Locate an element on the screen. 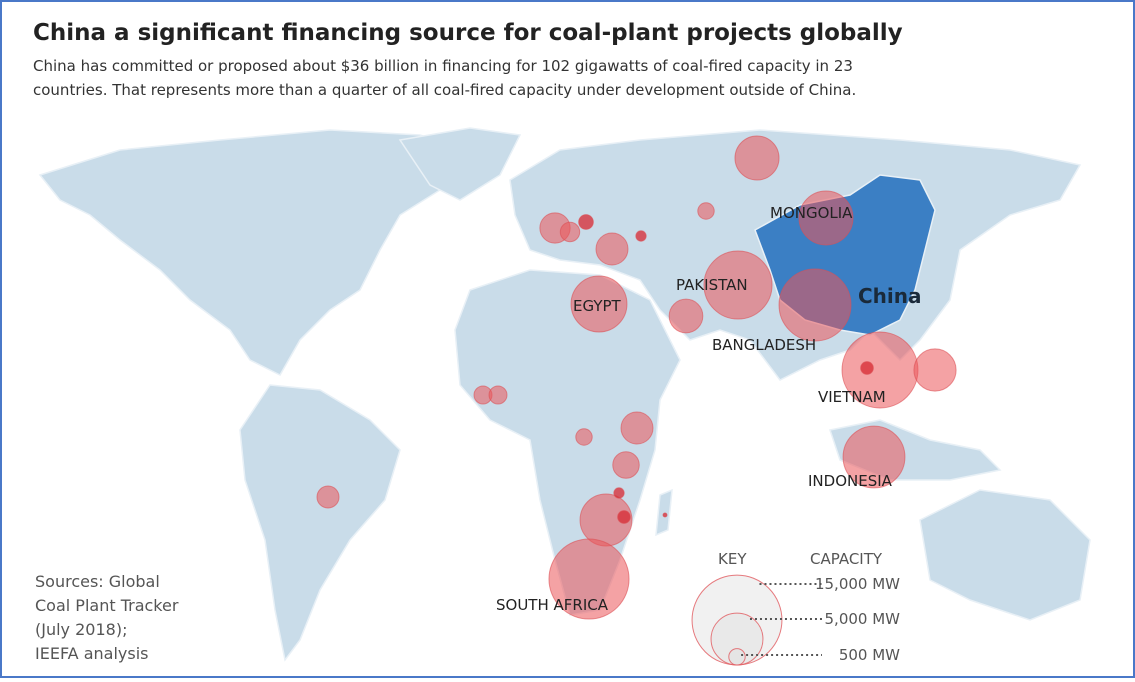  china-label: China is located at coordinates (890, 296).